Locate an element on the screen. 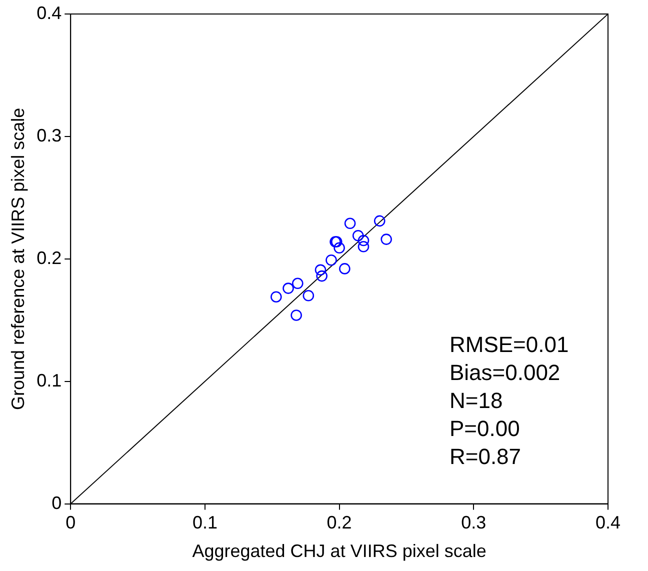 The width and height of the screenshot is (648, 571). annotation: N=18 is located at coordinates (476, 400).